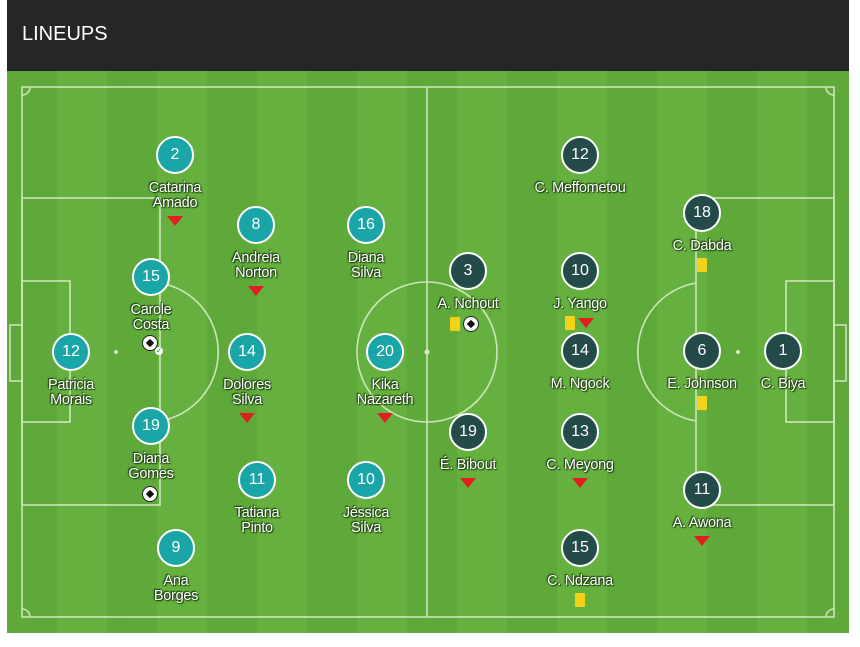 Image resolution: width=860 pixels, height=647 pixels. I want to click on player-name: C. Ndzana, so click(580, 581).